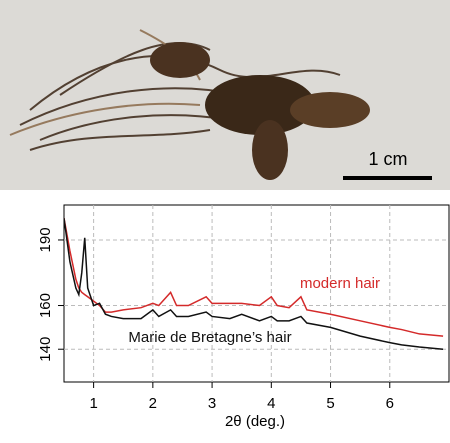  What do you see at coordinates (330, 403) in the screenshot?
I see `x-tick-label: 5` at bounding box center [330, 403].